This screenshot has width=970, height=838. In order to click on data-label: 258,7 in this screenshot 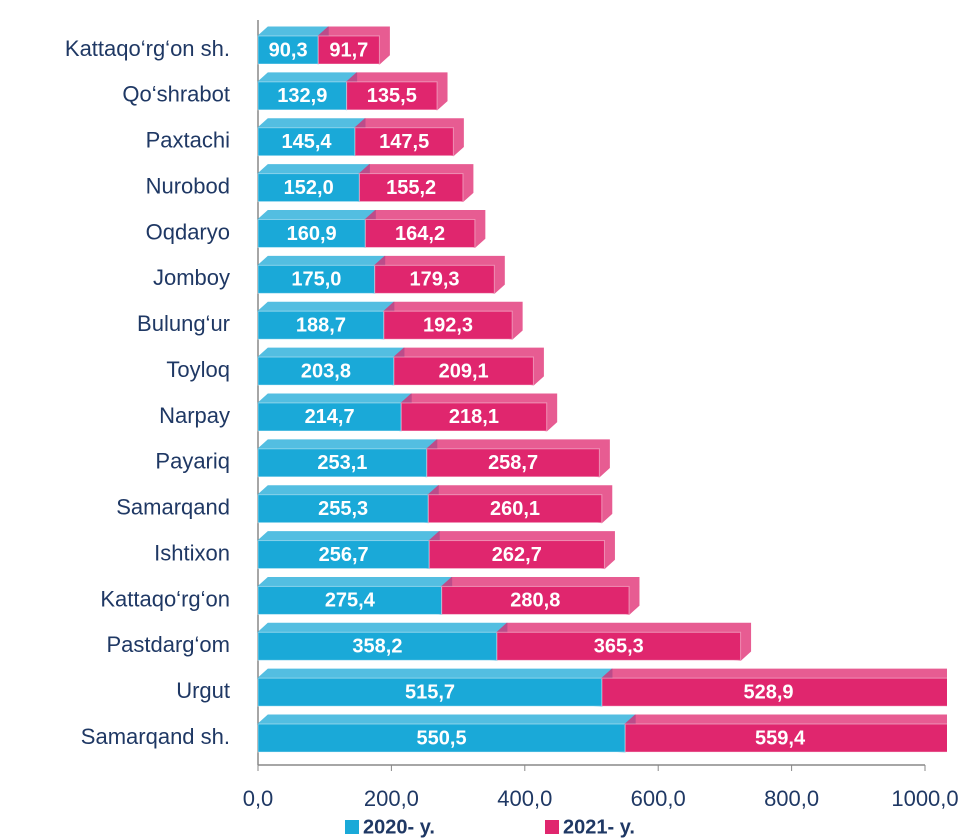, I will do `click(513, 463)`.